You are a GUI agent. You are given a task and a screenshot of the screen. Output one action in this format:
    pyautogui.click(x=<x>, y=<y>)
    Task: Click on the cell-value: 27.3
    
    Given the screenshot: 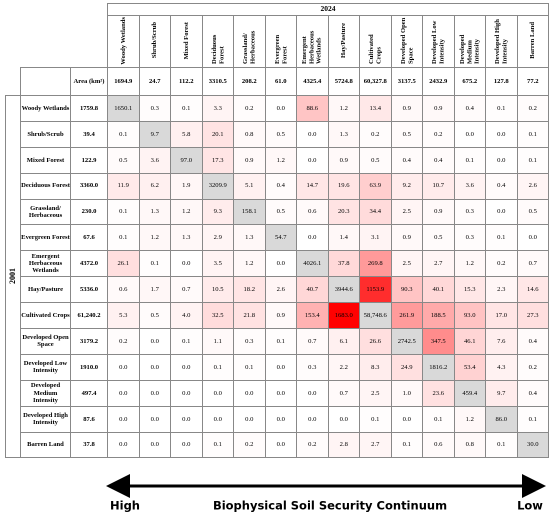 What is the action you would take?
    pyautogui.click(x=533, y=316)
    